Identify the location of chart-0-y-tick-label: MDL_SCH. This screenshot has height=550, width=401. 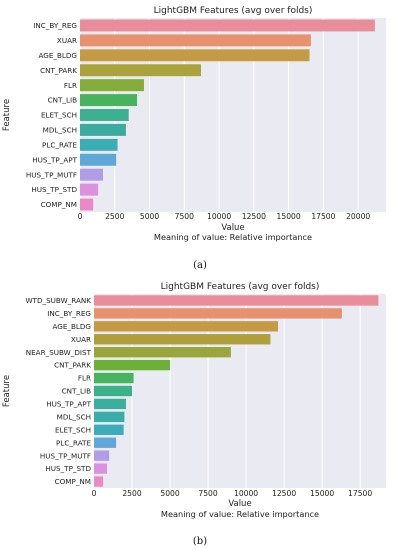
(60, 130).